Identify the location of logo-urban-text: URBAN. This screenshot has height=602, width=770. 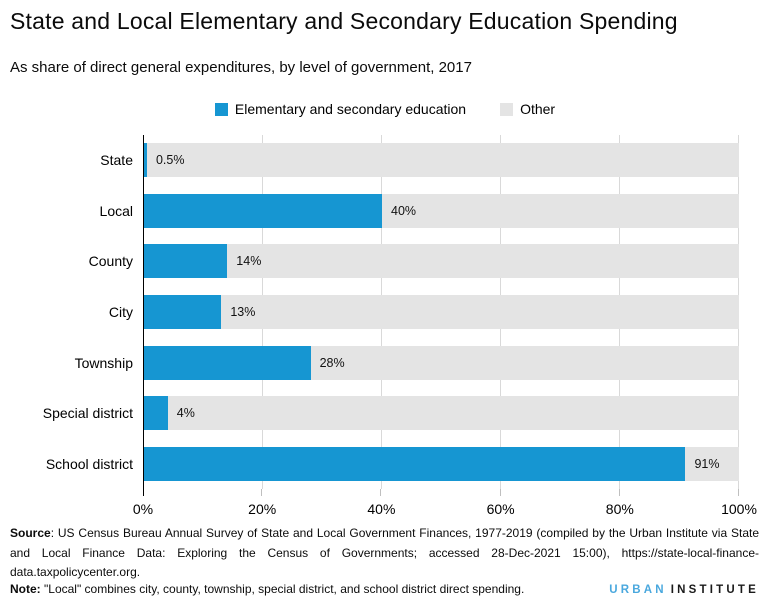
(638, 590).